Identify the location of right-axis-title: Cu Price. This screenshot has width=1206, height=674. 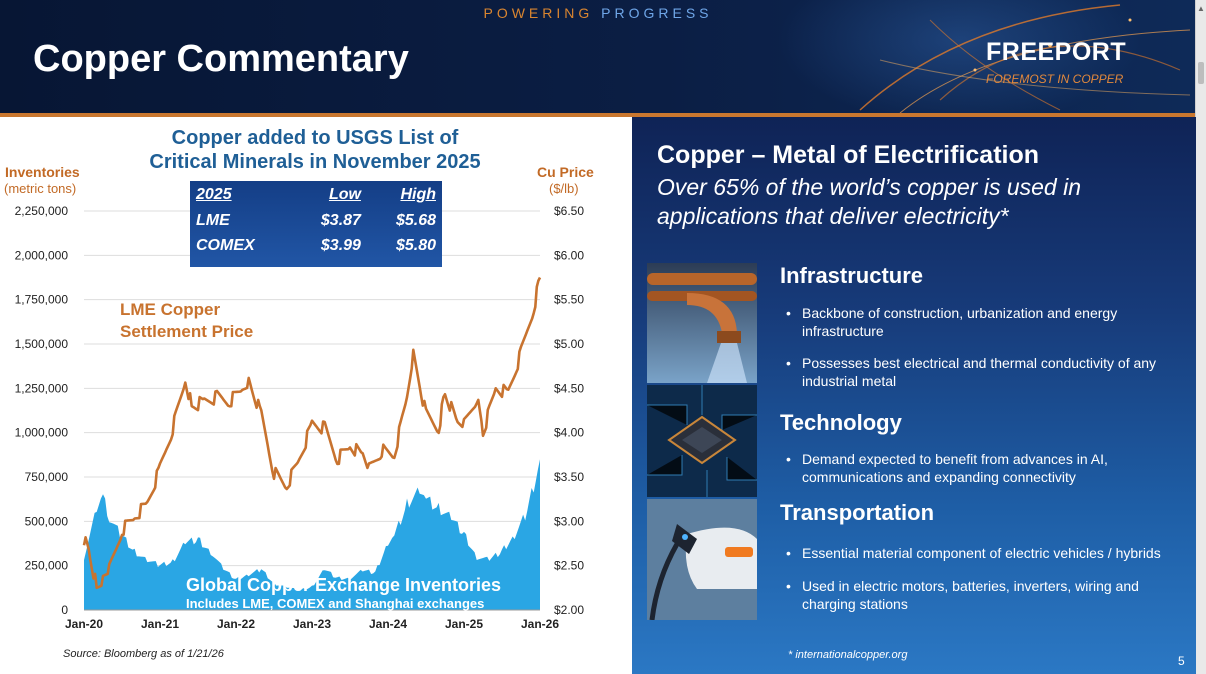
(565, 172).